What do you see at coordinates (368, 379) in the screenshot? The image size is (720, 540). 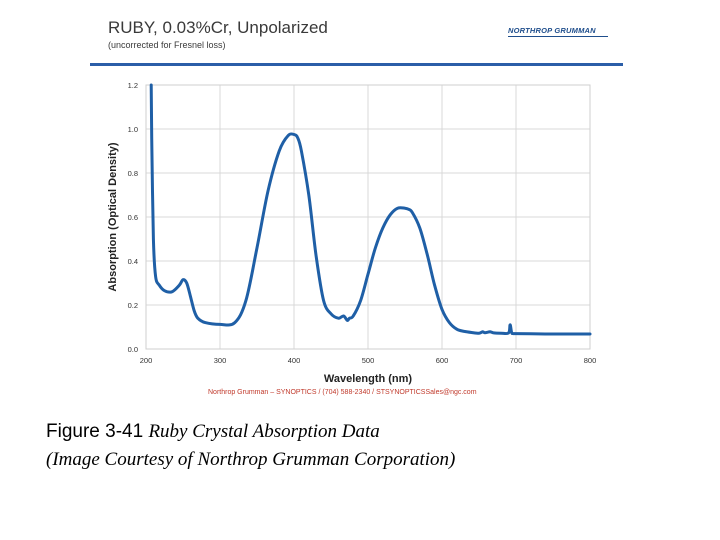 I see `x-axis-label: Wavelength (nm)` at bounding box center [368, 379].